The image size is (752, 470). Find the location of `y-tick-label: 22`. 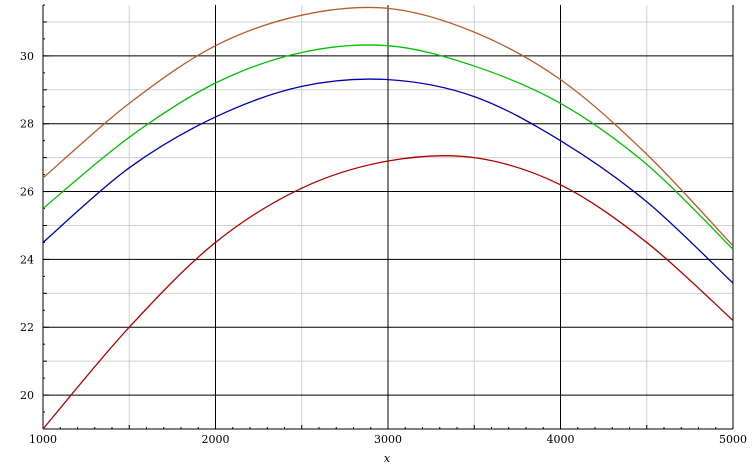

y-tick-label: 22 is located at coordinates (27, 327).